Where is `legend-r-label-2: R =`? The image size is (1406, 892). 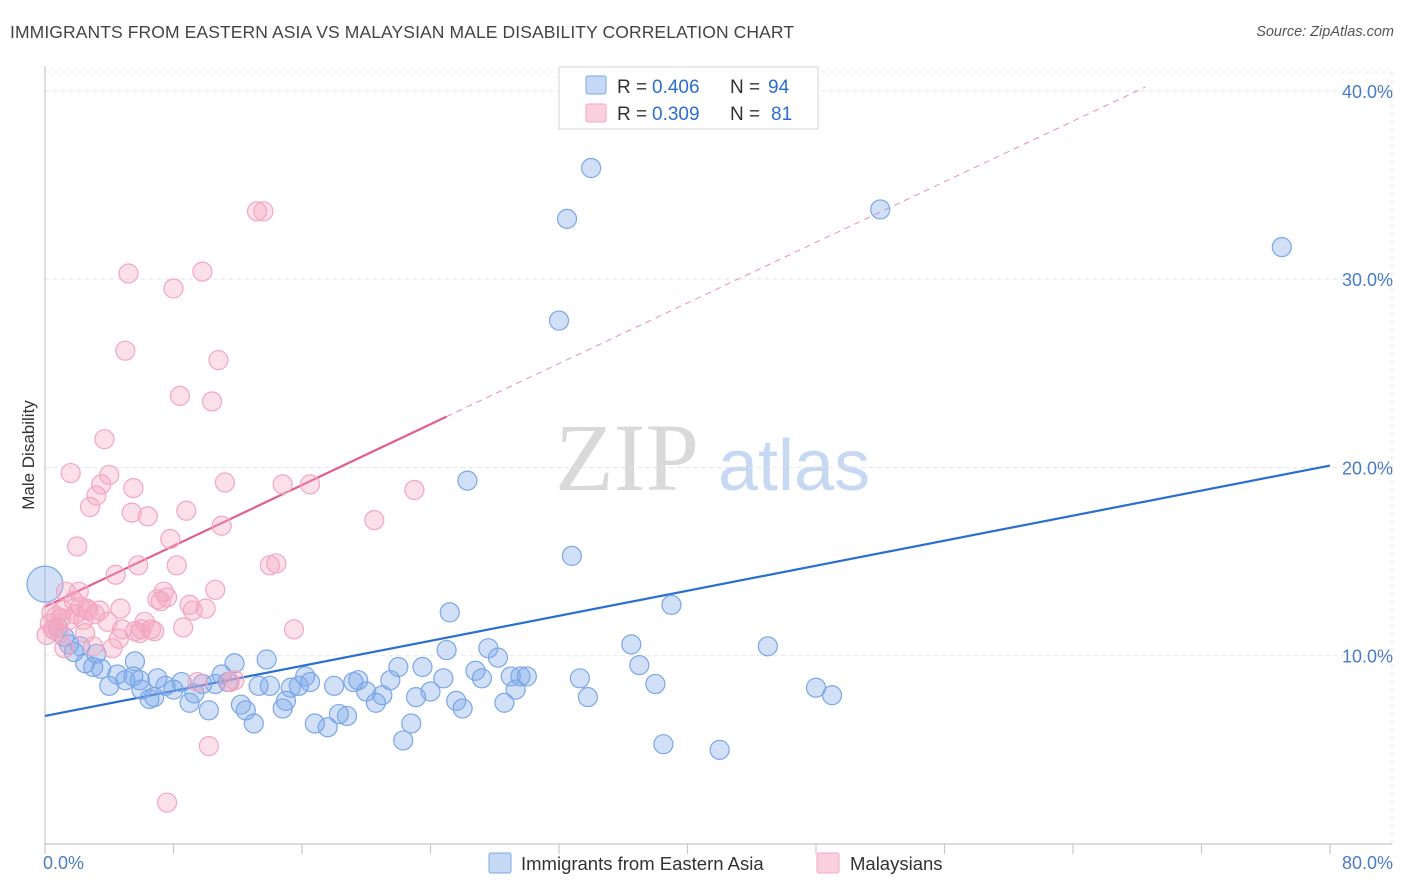
legend-r-label-2: R = is located at coordinates (632, 114).